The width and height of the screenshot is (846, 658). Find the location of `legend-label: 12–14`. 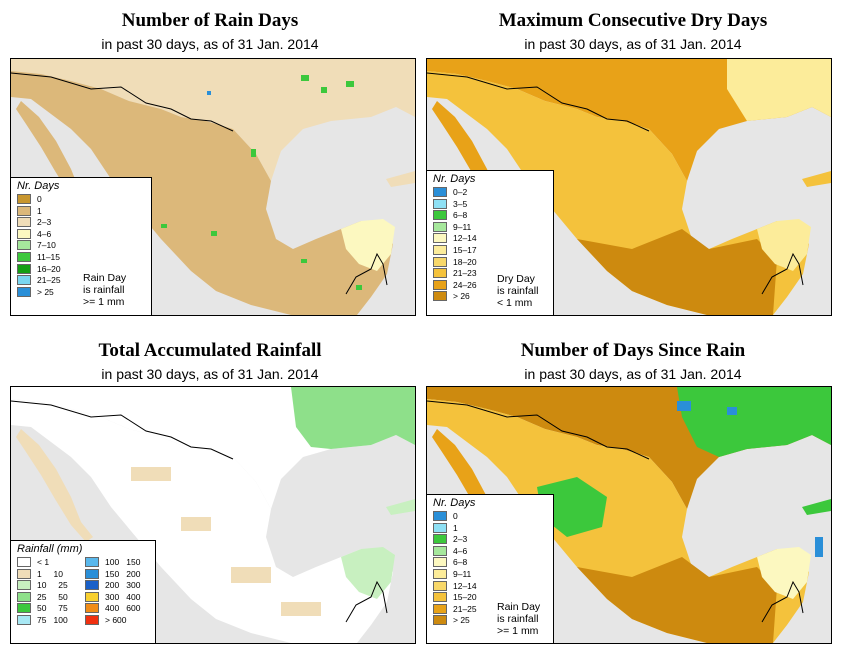

legend-label: 12–14 is located at coordinates (465, 238).